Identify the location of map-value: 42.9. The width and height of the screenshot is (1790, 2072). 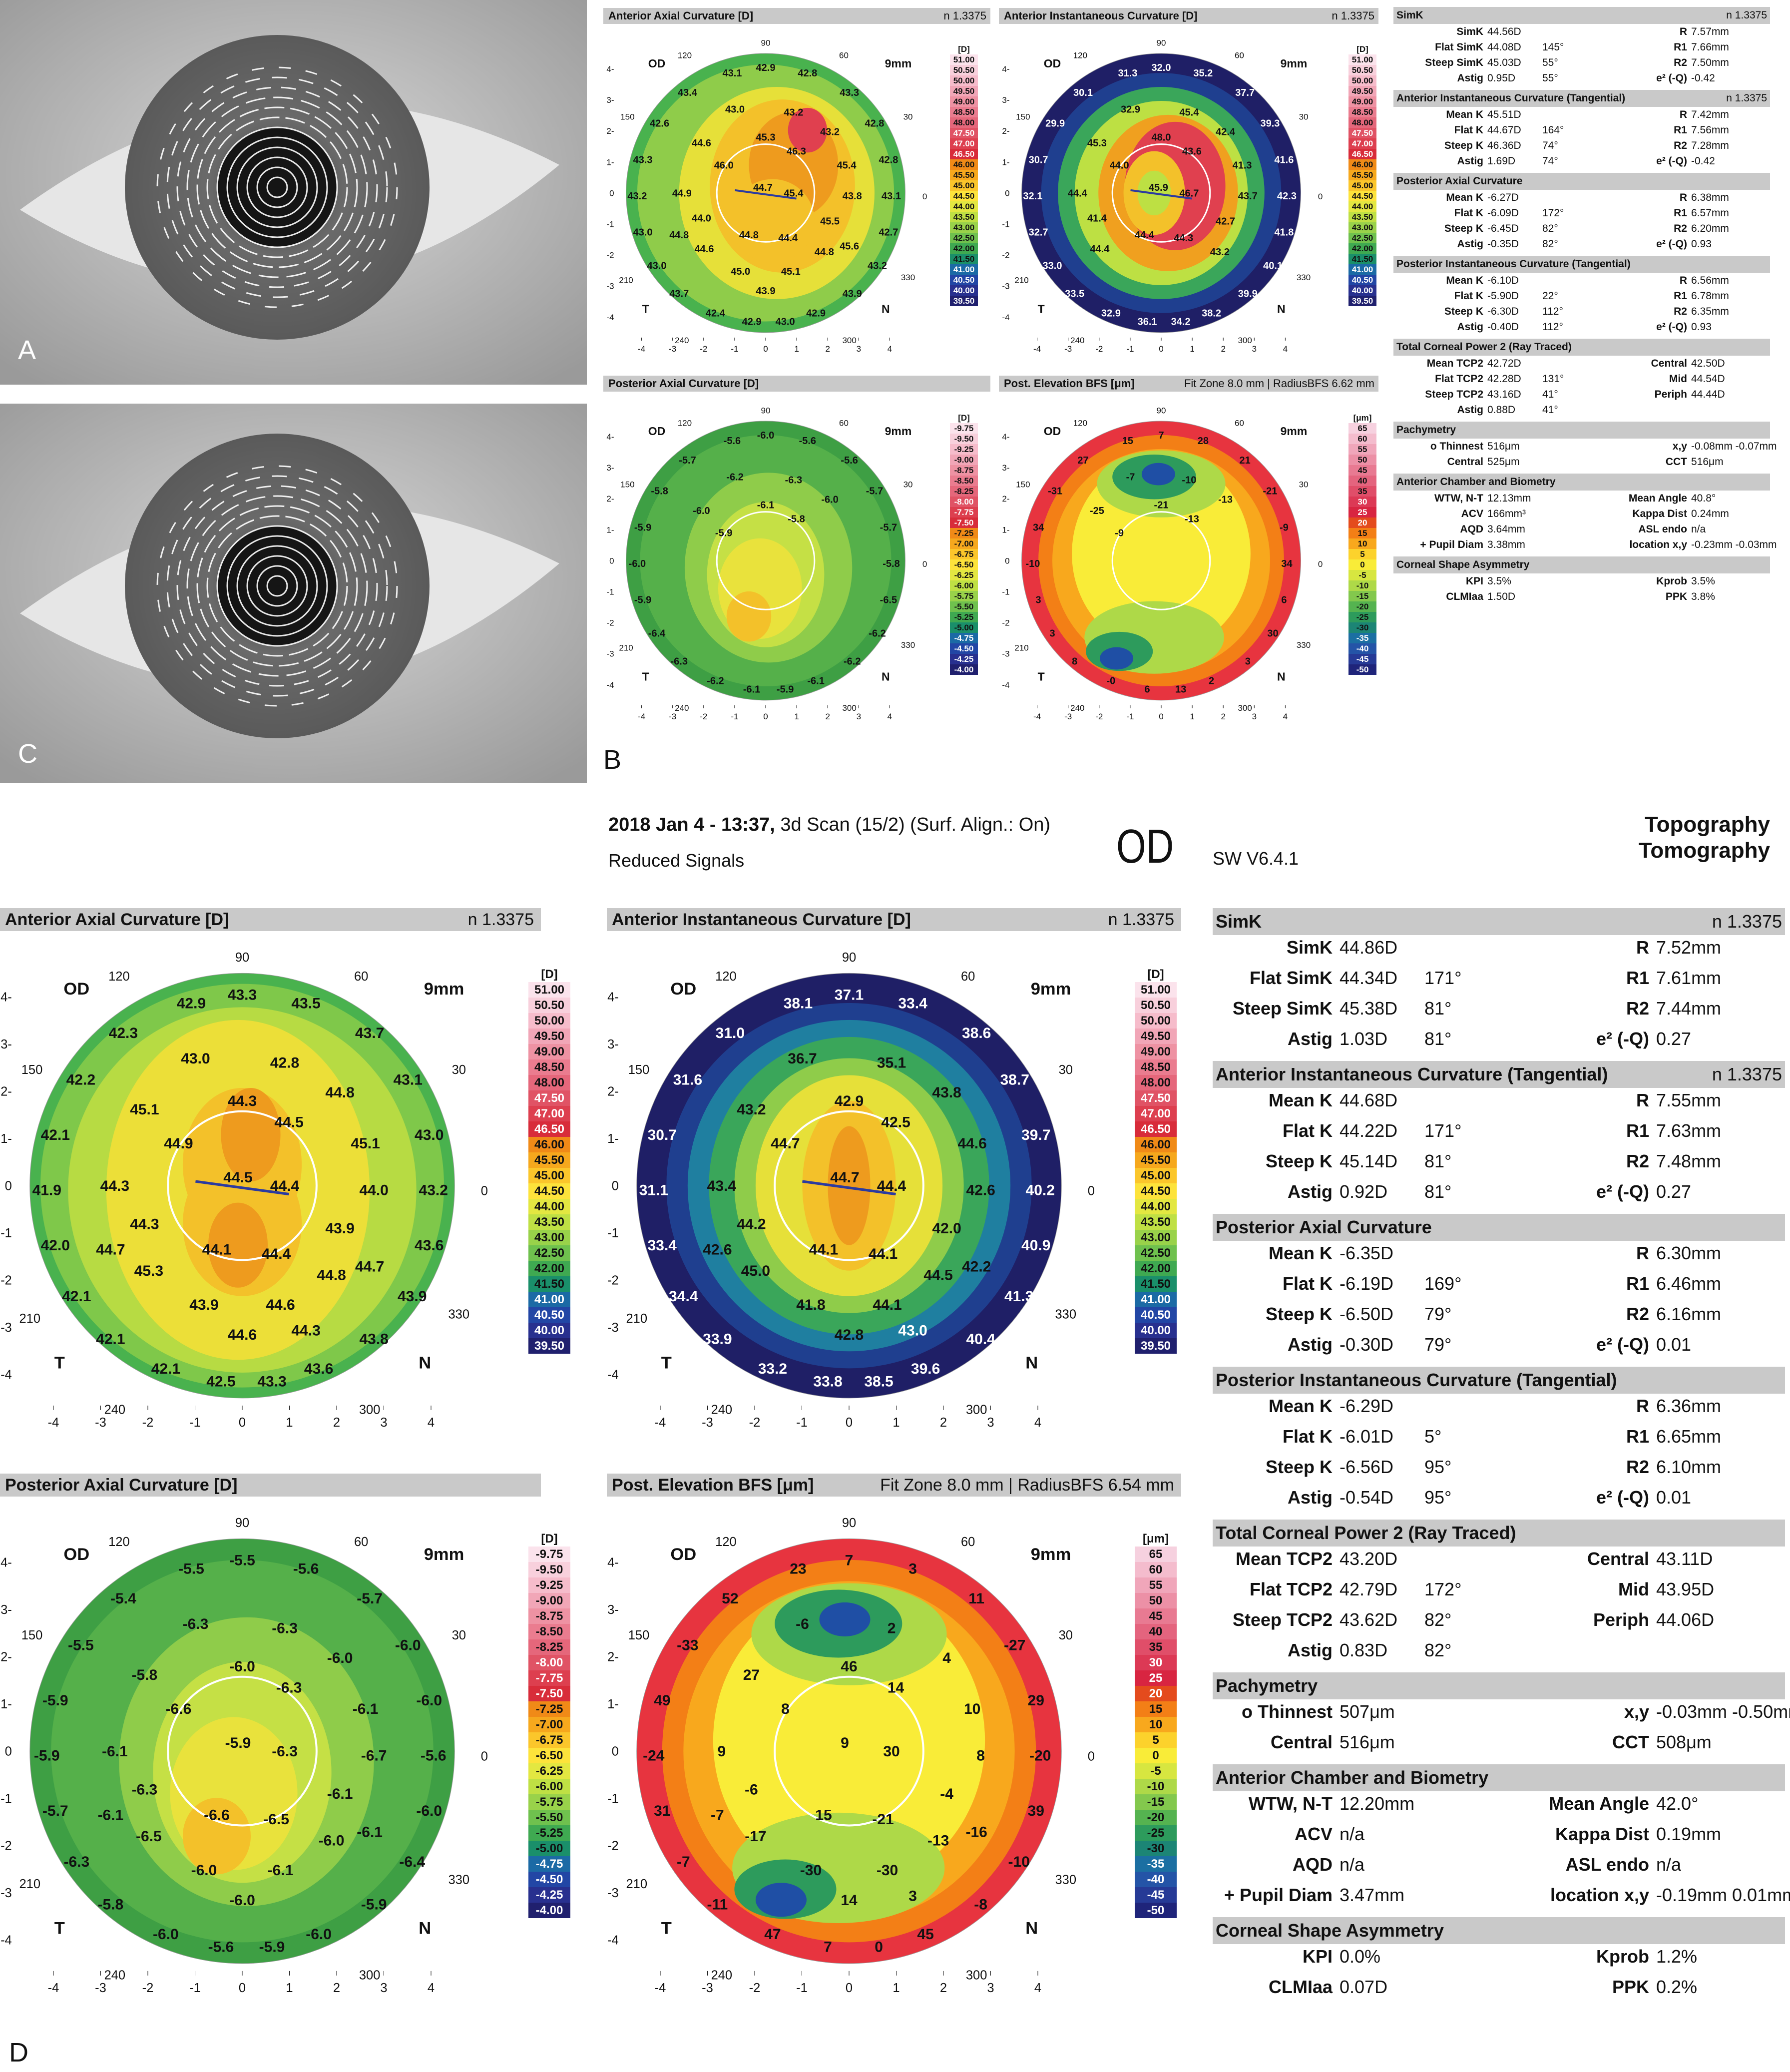
(766, 67).